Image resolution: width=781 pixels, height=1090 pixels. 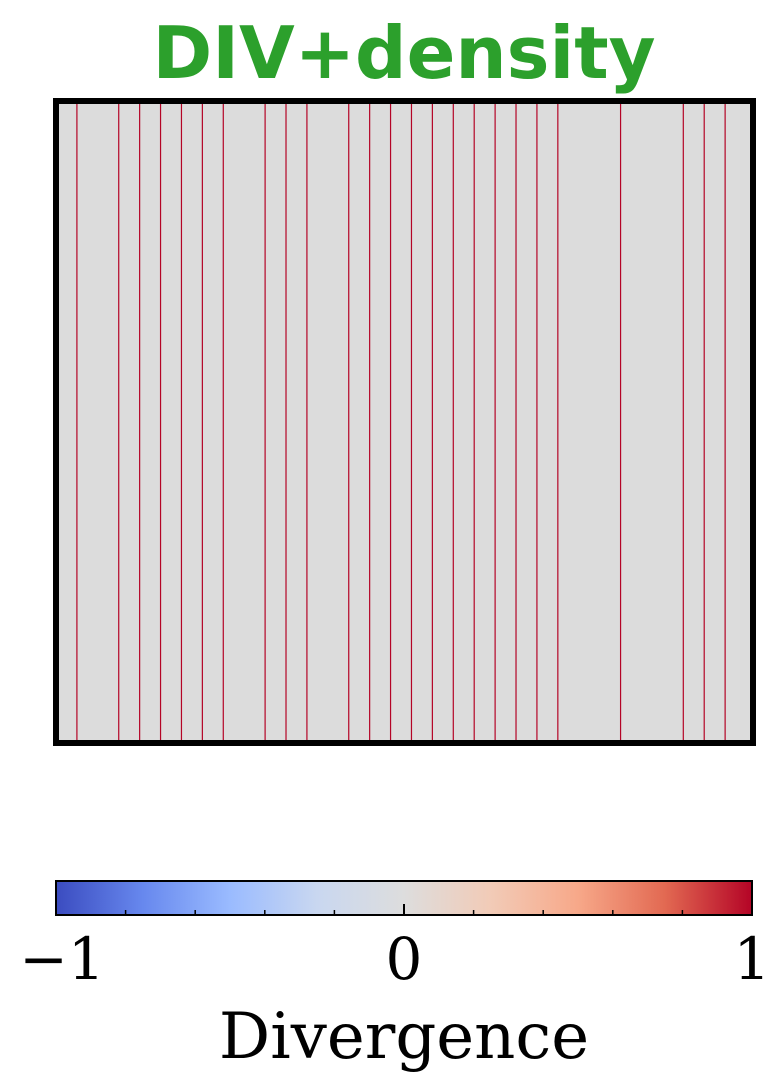 What do you see at coordinates (62, 959) in the screenshot?
I see `colorbar-tick-label-min: −1` at bounding box center [62, 959].